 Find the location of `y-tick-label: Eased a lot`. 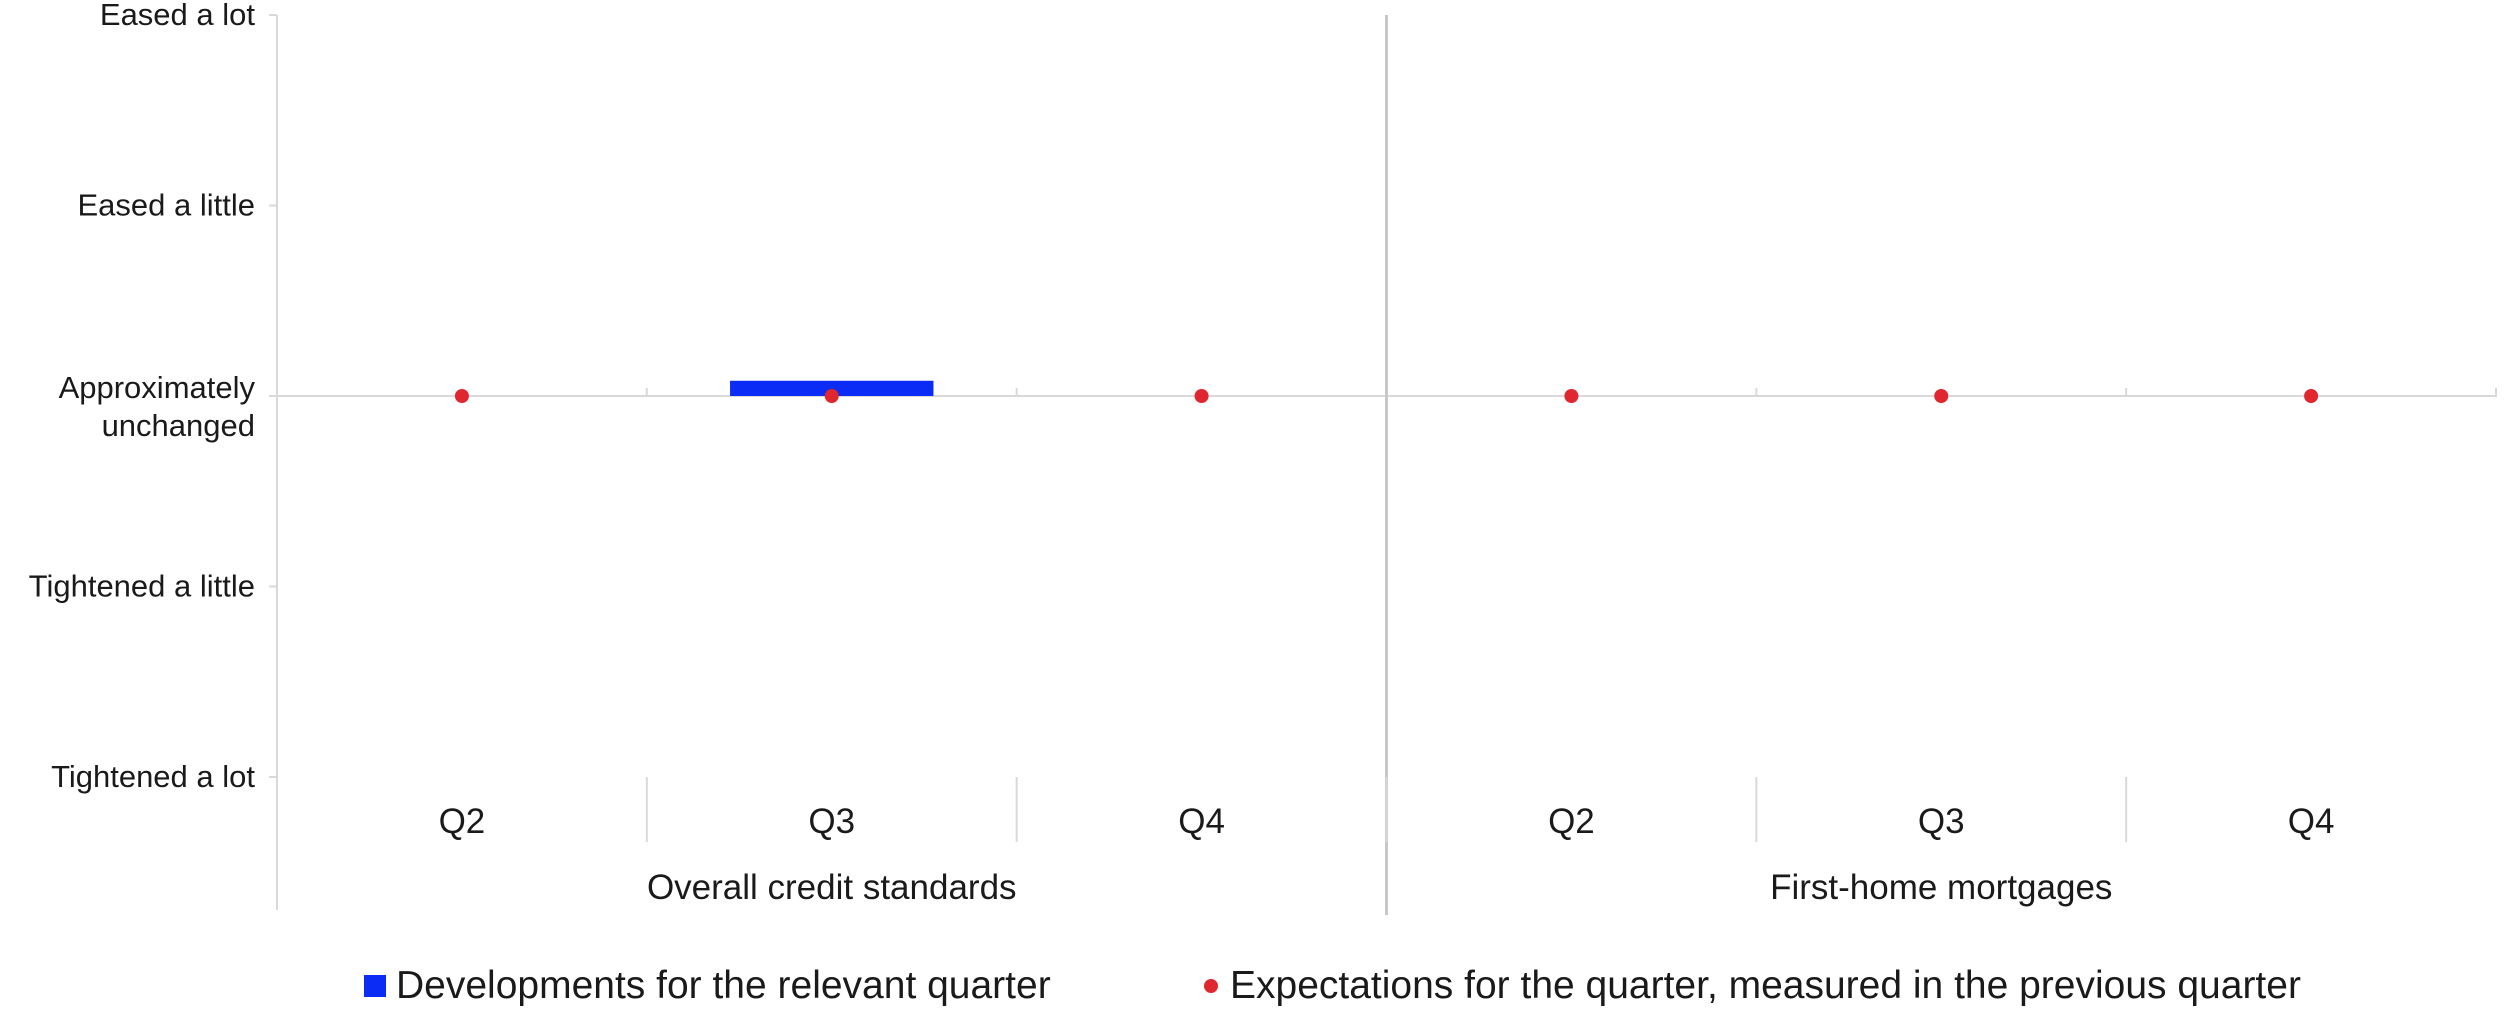

y-tick-label: Eased a lot is located at coordinates (177, 16).